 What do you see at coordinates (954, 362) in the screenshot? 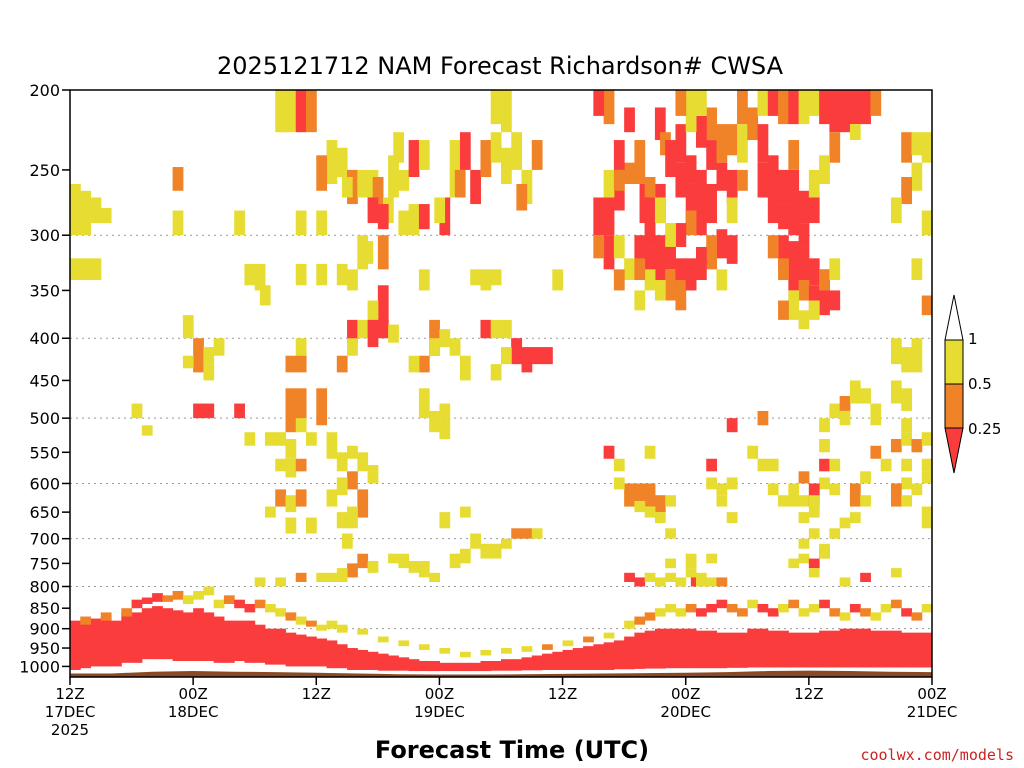
I see `colorbar-segment-high` at bounding box center [954, 362].